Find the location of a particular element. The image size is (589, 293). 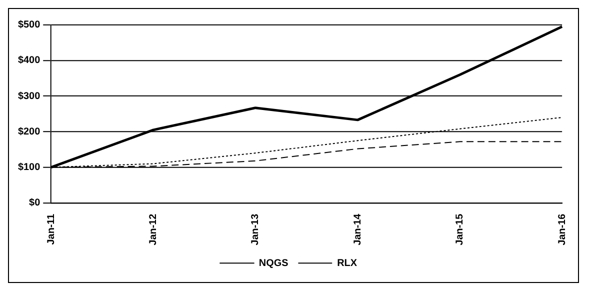

x-tick-label: Jan-13 is located at coordinates (256, 229).